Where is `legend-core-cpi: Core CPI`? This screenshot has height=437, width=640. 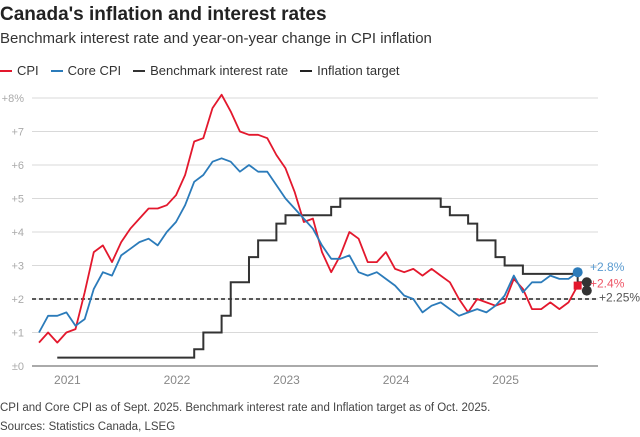 legend-core-cpi: Core CPI is located at coordinates (86, 70).